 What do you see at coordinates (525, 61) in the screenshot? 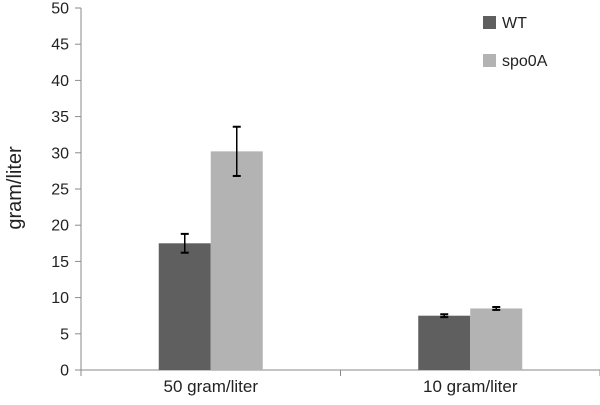
I see `legend-label: spo0A` at bounding box center [525, 61].